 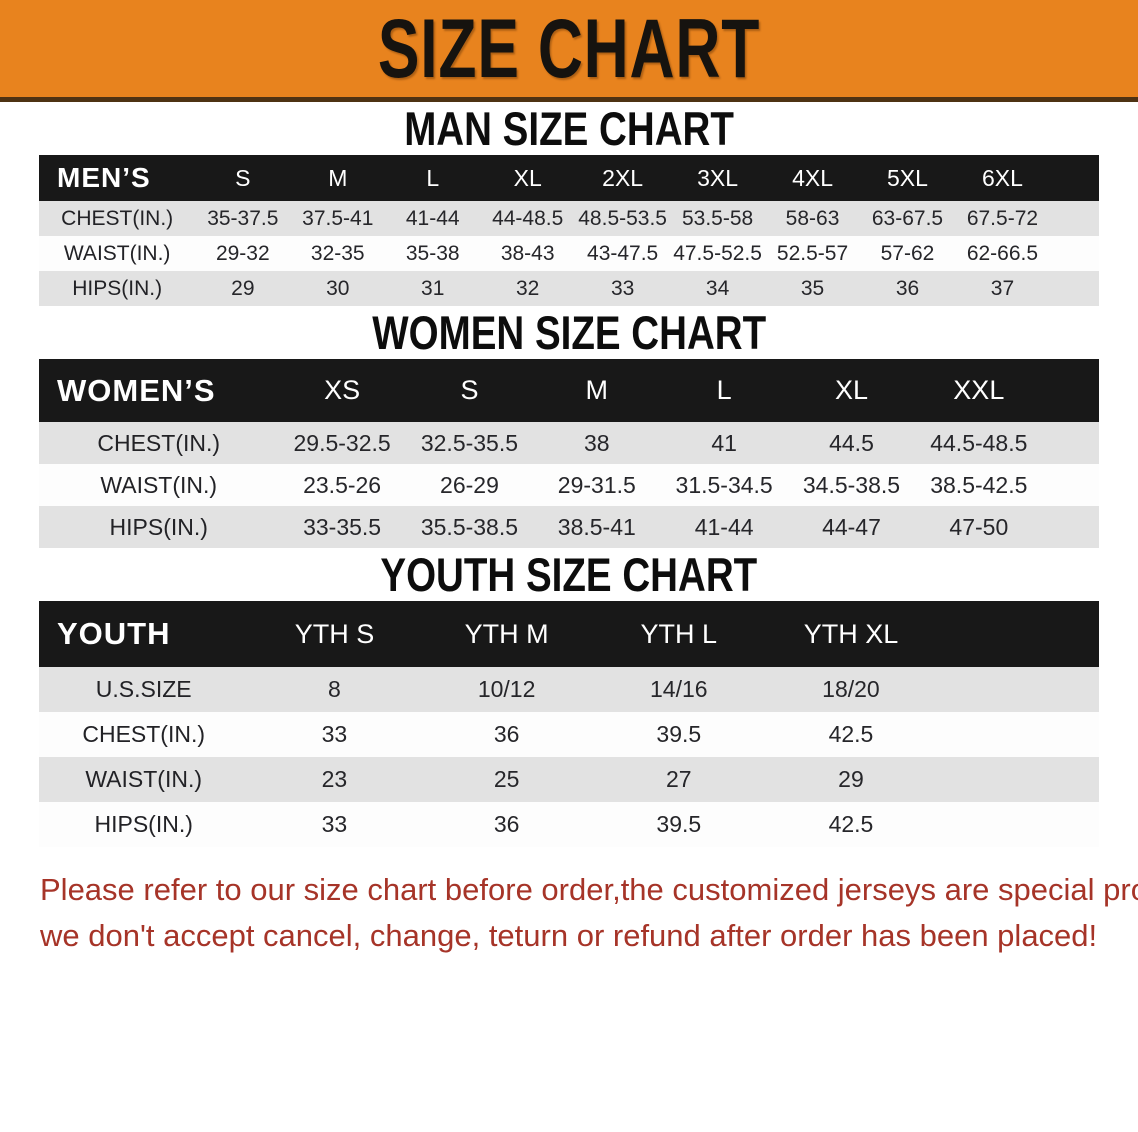 I want to click on size-value-cell: 47-50, so click(x=979, y=526).